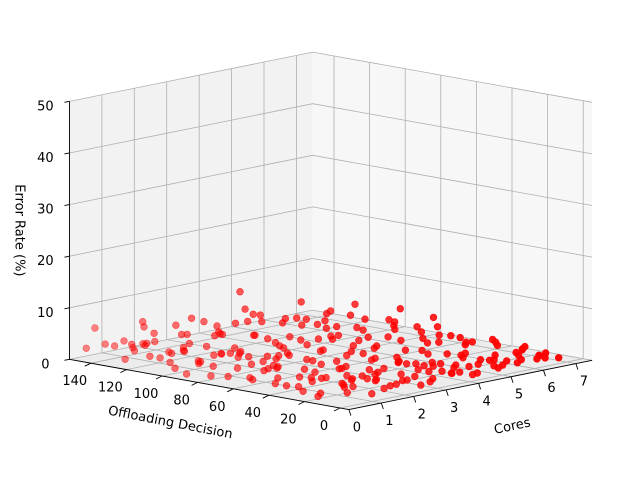 This screenshot has width=640, height=480. Describe the element at coordinates (357, 428) in the screenshot. I see `x-tick-label: 0` at that location.